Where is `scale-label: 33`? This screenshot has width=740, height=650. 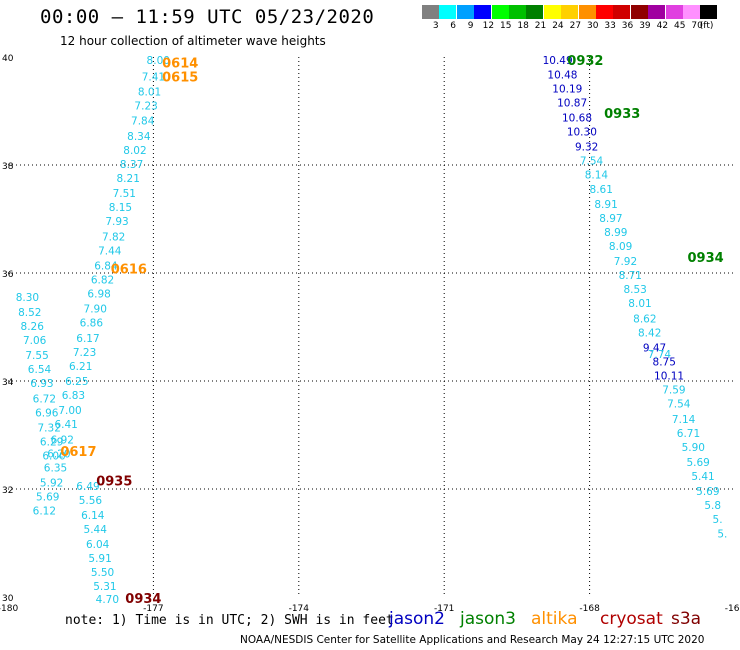
scale-label: 33 is located at coordinates (610, 26).